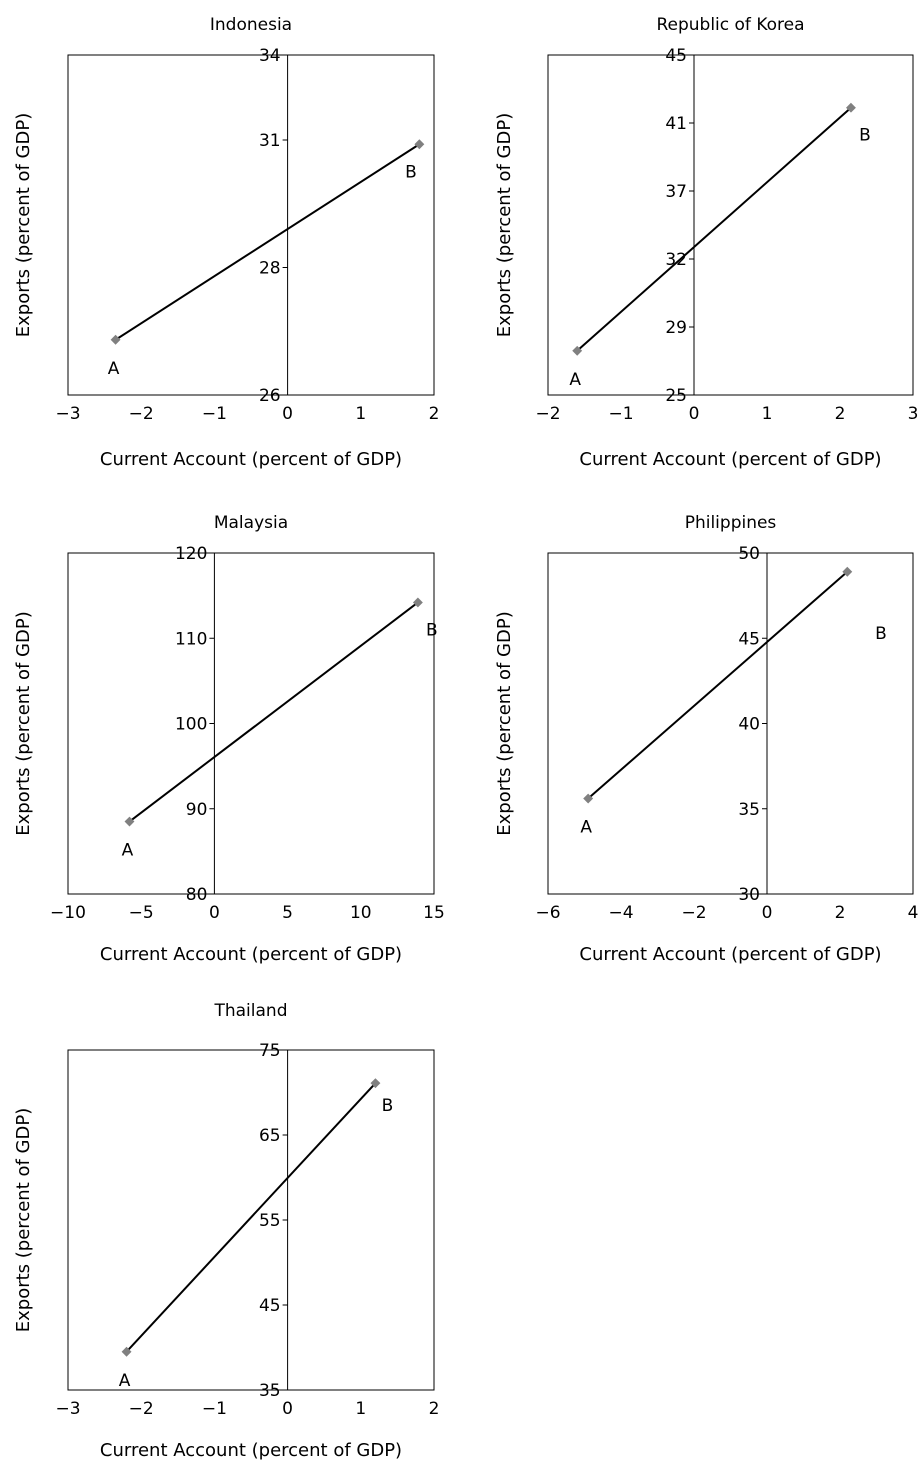  Describe the element at coordinates (913, 414) in the screenshot. I see `x-tick-label: 3` at that location.